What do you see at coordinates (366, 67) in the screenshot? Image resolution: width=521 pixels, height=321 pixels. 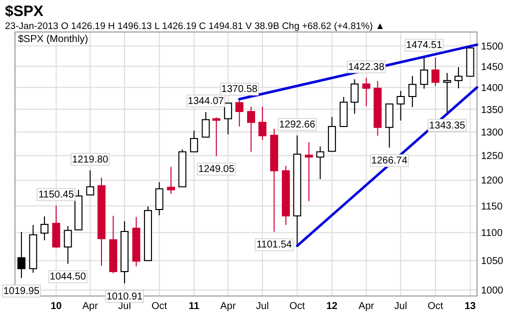 I see `annotation: 1422.38` at bounding box center [366, 67].